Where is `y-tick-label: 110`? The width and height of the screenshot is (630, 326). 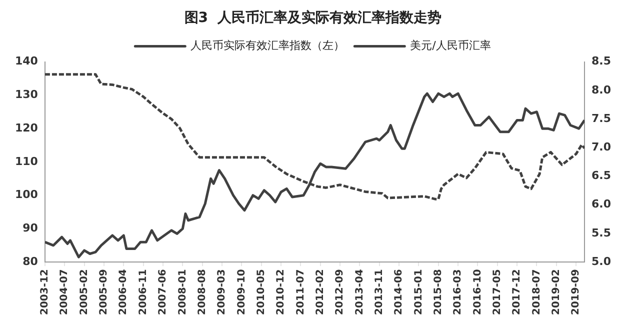 y-tick-label: 110 is located at coordinates (26, 161).